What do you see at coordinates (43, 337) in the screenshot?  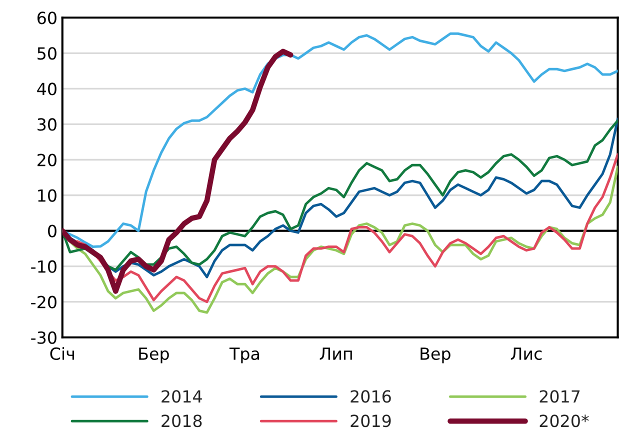 I see `y-tick-label: -30` at bounding box center [43, 337].